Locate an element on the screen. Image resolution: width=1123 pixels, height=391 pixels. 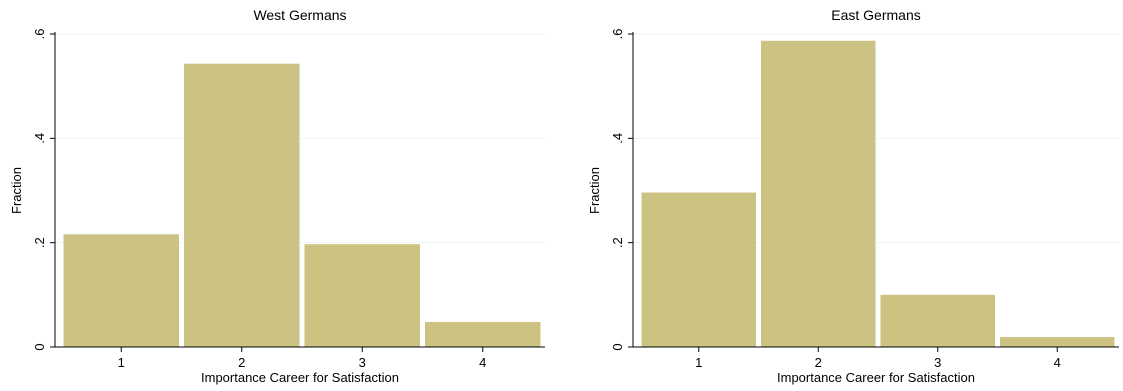
chart-title: East Germans is located at coordinates (875, 15).